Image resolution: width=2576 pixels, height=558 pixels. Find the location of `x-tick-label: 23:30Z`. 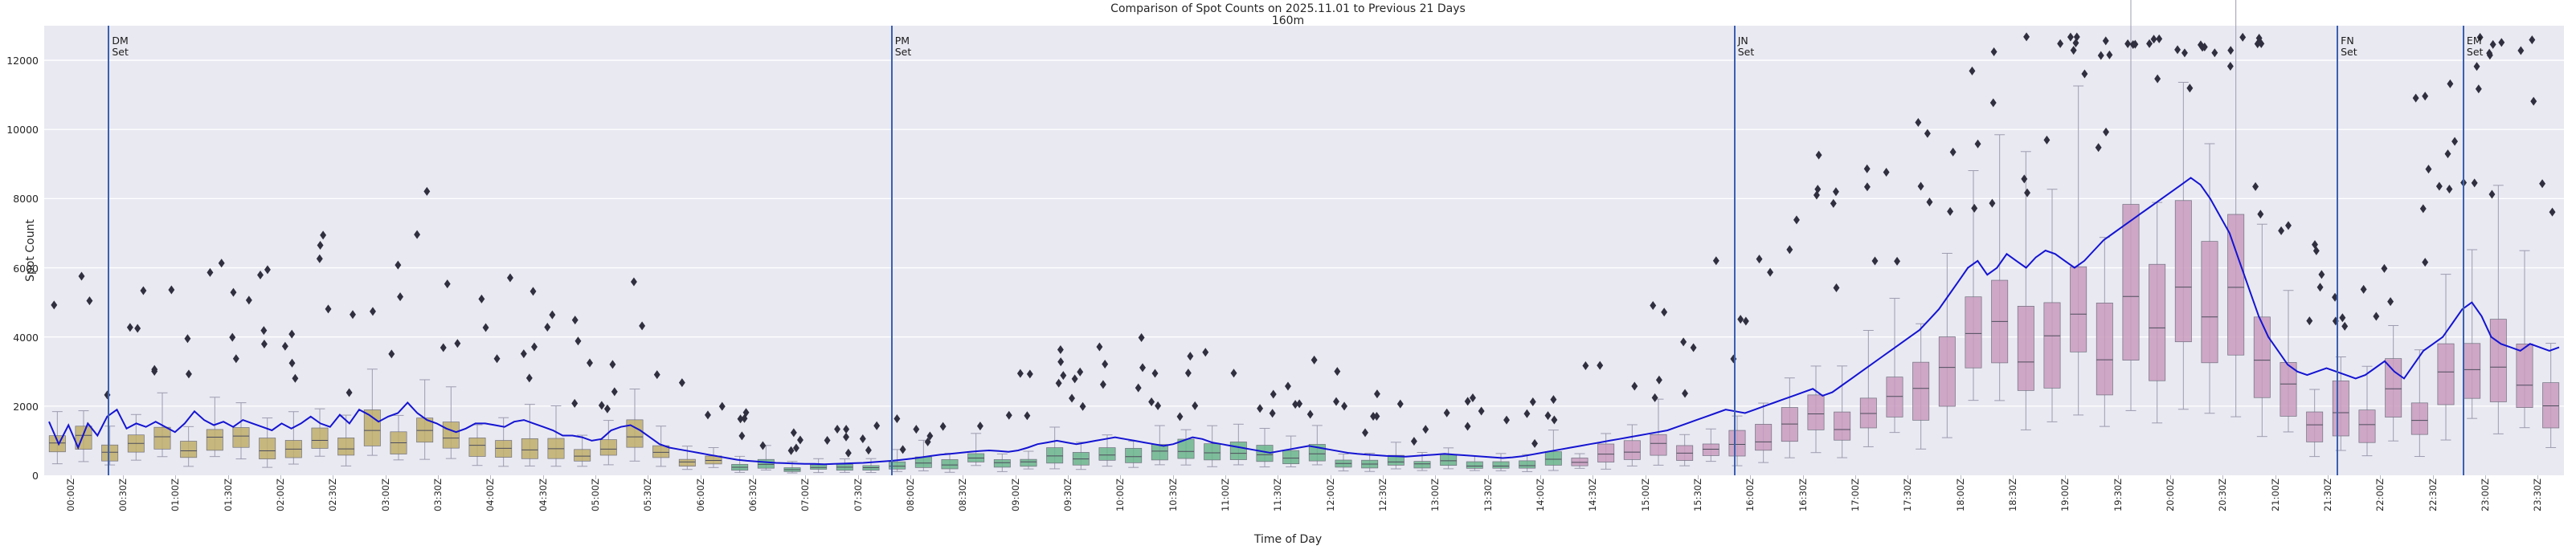

x-tick-label: 23:30Z is located at coordinates (2538, 495).